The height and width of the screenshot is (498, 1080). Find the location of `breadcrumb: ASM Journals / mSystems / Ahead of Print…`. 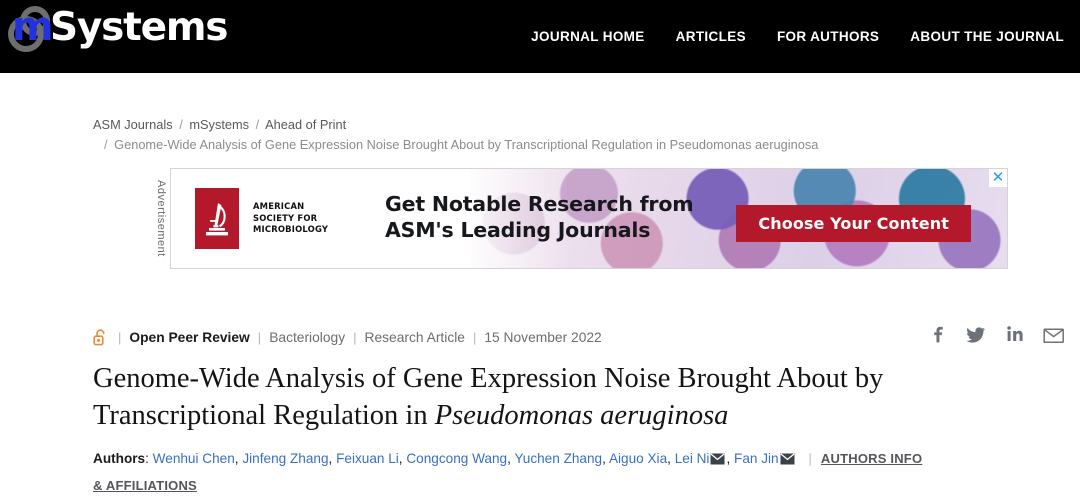

breadcrumb: ASM Journals / mSystems / Ahead of Print… is located at coordinates (543, 135).